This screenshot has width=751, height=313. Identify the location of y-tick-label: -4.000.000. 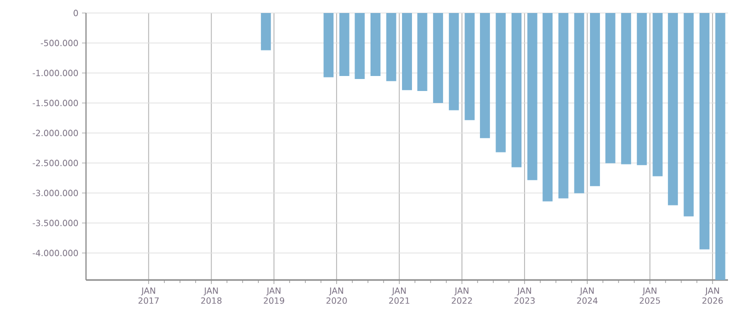
(55, 253).